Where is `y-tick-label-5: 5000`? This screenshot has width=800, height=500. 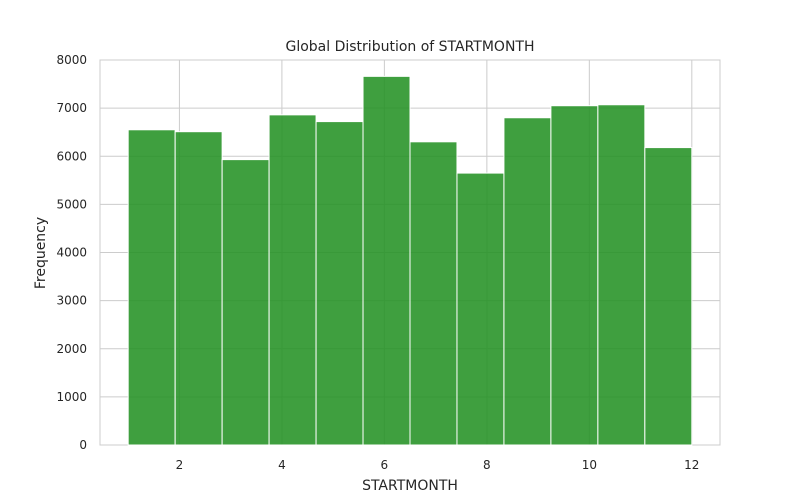
y-tick-label-5: 5000 is located at coordinates (71, 204).